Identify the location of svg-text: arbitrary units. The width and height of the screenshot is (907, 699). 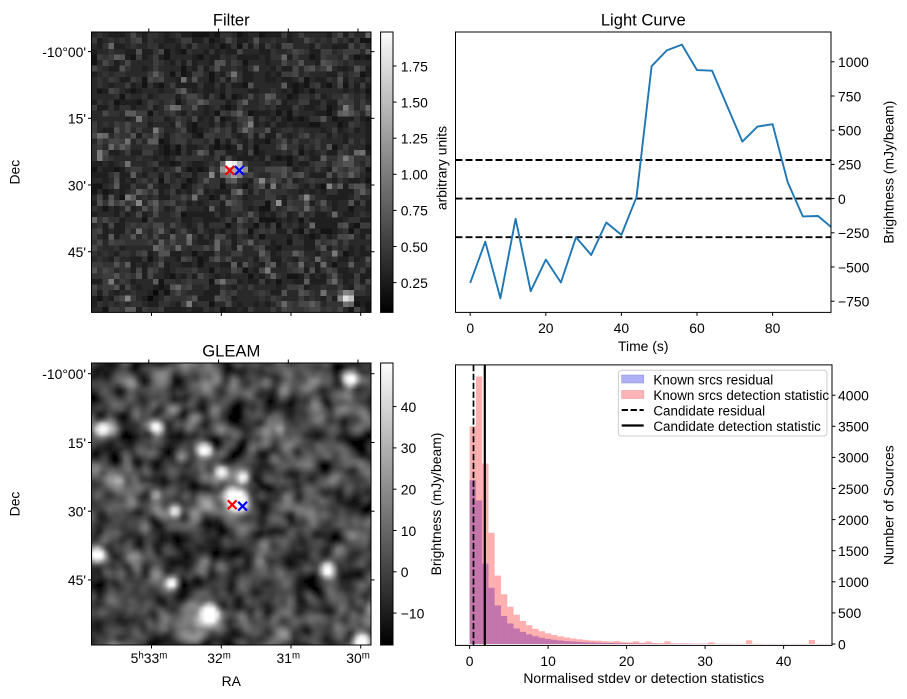
(442, 168).